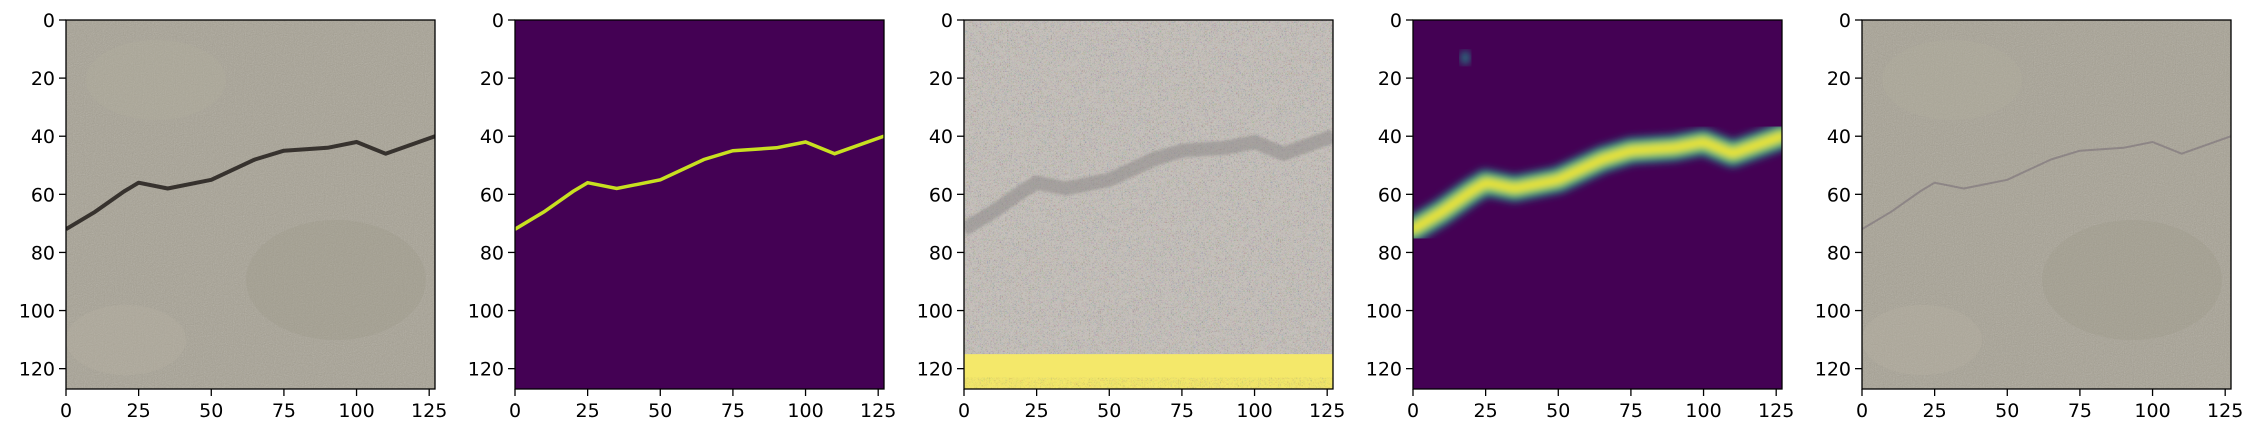 The image size is (2259, 440). What do you see at coordinates (1148, 182) in the screenshot?
I see `faint-crack` at bounding box center [1148, 182].